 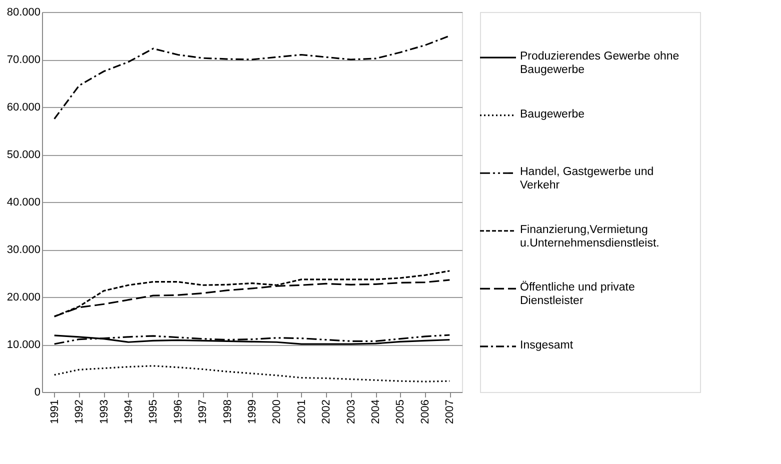 What do you see at coordinates (302, 412) in the screenshot?
I see `x-tick-label: 2001` at bounding box center [302, 412].